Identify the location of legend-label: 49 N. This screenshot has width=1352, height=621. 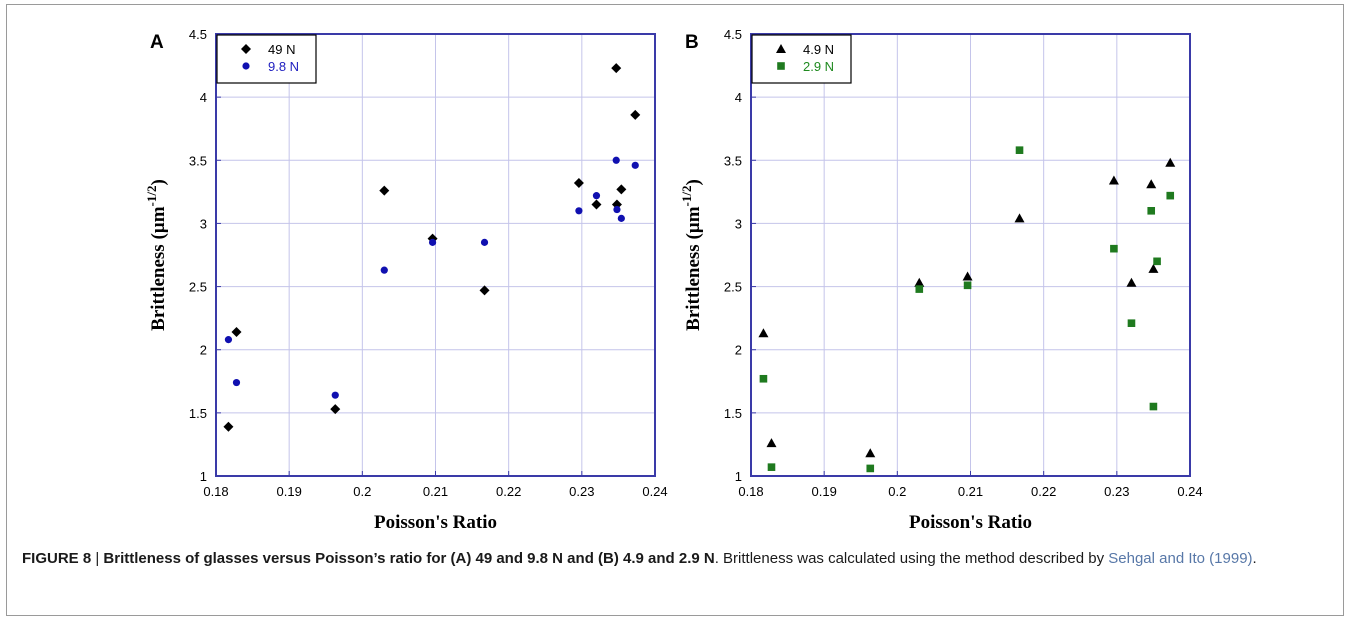
(281, 49).